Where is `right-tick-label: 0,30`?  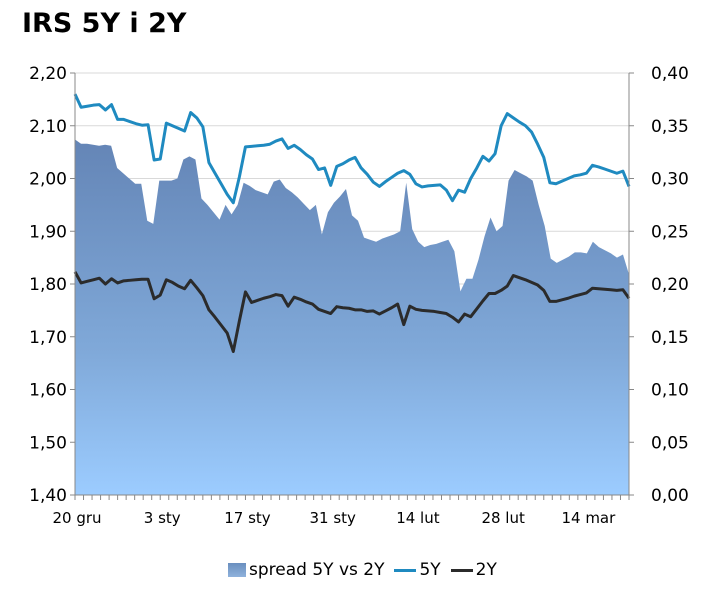 right-tick-label: 0,30 is located at coordinates (670, 180).